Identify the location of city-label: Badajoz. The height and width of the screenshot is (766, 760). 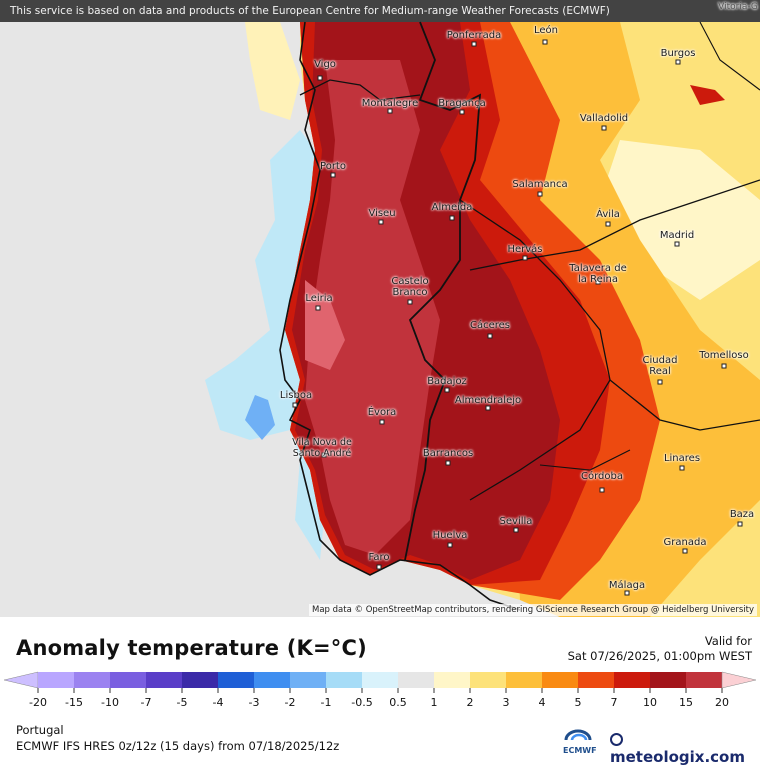
(447, 381).